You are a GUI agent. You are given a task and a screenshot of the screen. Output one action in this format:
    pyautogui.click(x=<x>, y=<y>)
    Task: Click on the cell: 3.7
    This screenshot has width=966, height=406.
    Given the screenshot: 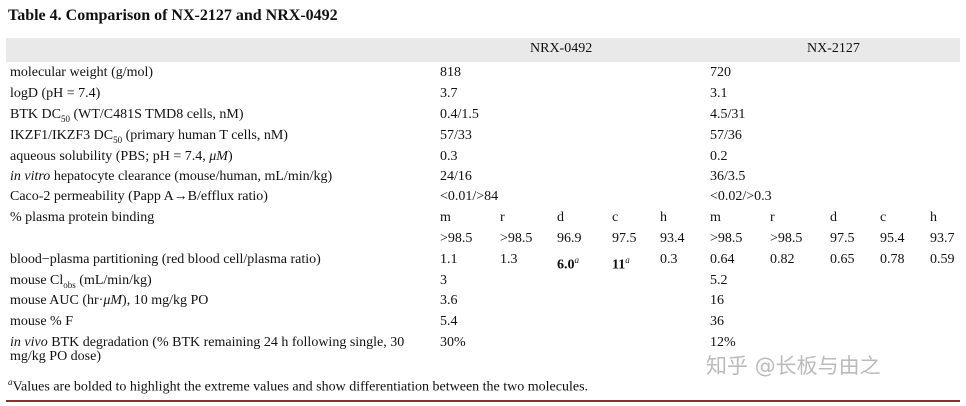 What is the action you would take?
    pyautogui.click(x=449, y=93)
    